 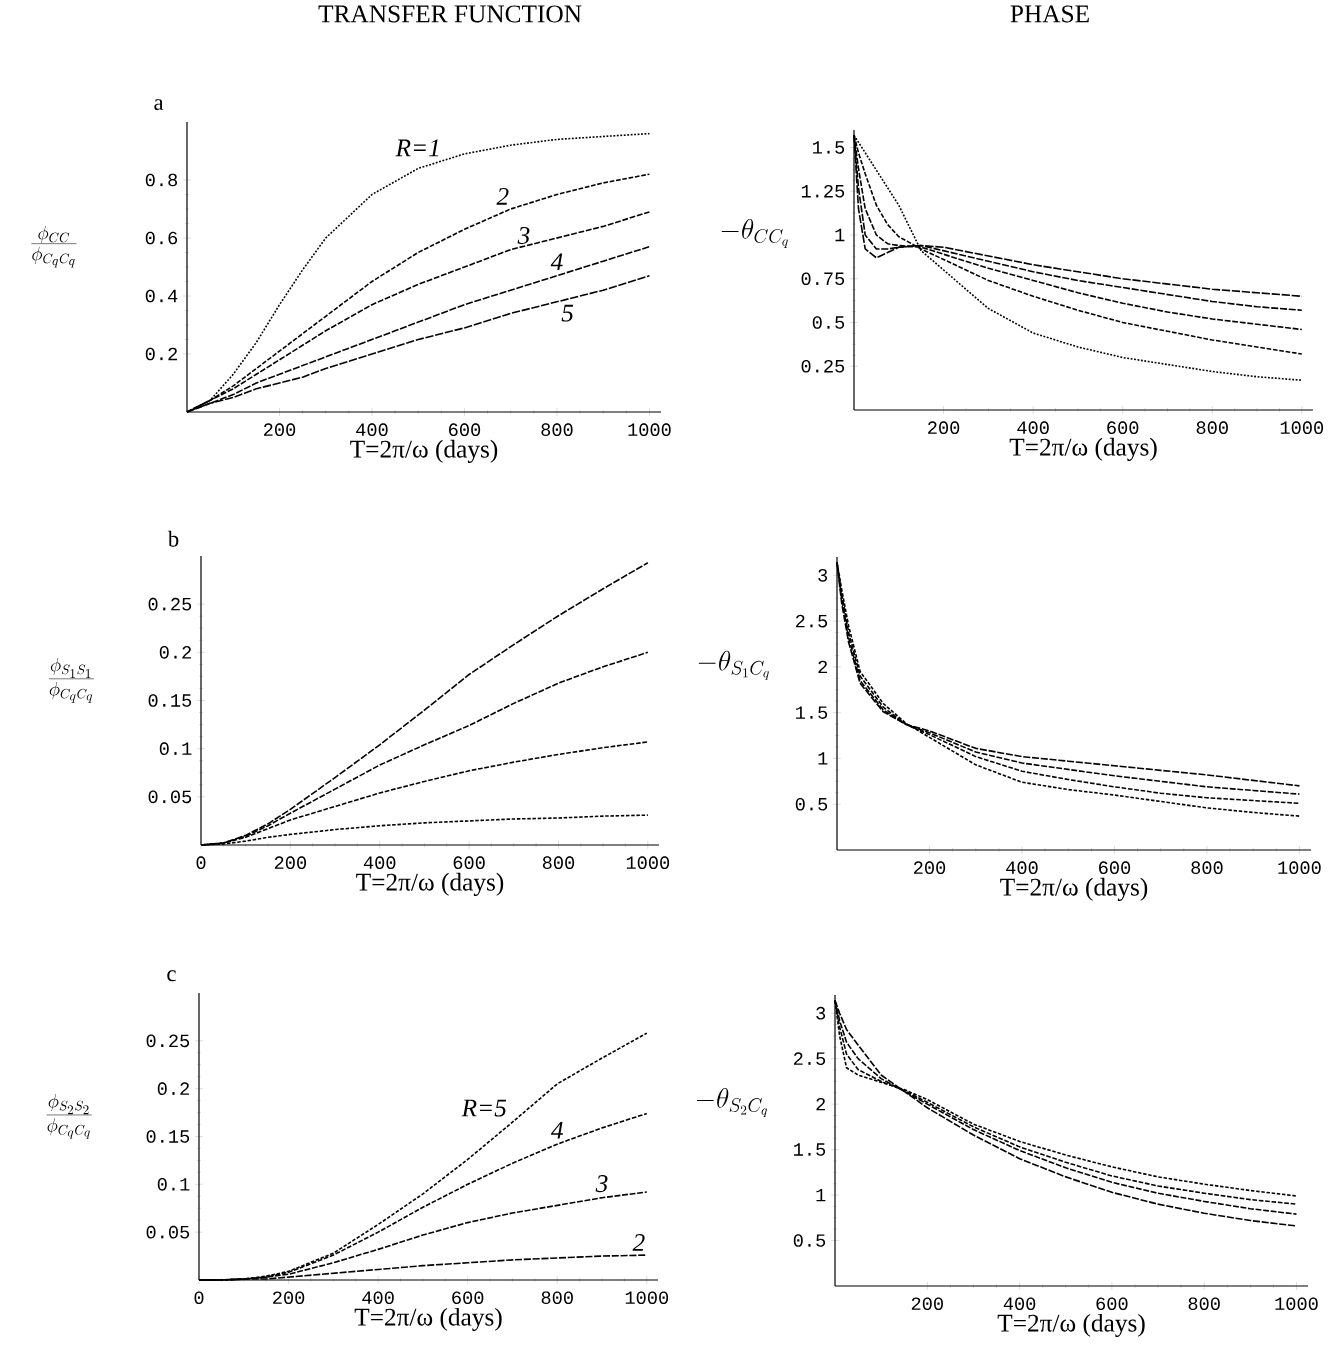 What do you see at coordinates (54, 246) in the screenshot?
I see `y-axis-title: $\frac{\phi_{CC}}{\phi_{C_q C_q}}$` at bounding box center [54, 246].